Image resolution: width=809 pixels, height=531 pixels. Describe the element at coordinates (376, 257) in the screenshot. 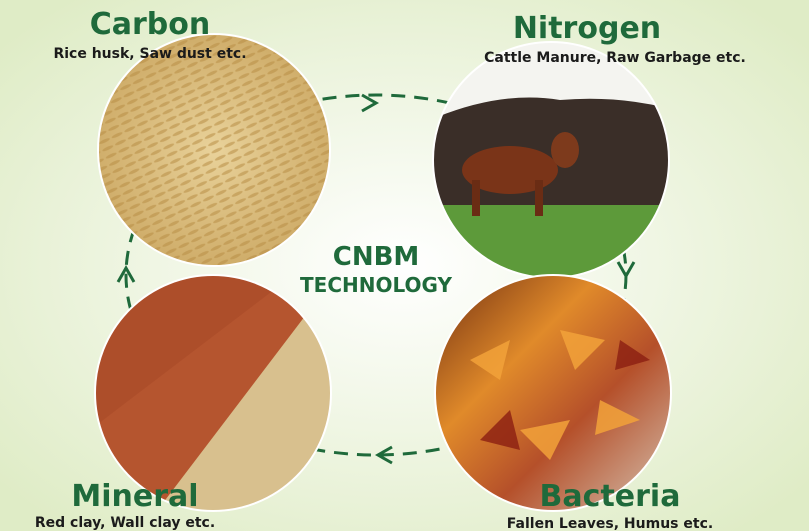

I see `center-title: CNBM` at that location.